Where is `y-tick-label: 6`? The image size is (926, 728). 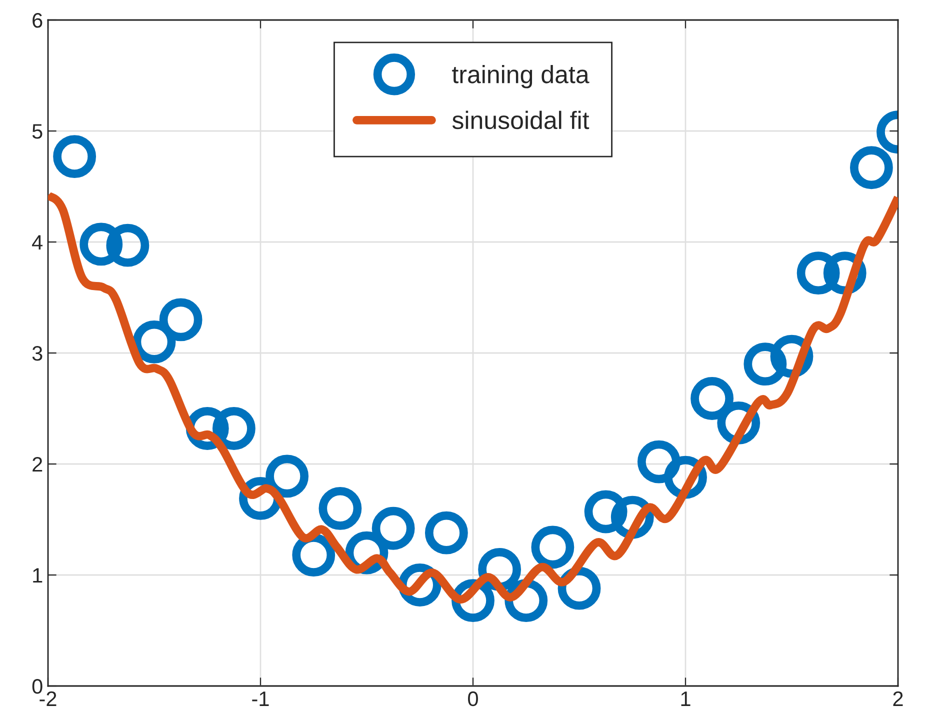
y-tick-label: 6 is located at coordinates (37, 20).